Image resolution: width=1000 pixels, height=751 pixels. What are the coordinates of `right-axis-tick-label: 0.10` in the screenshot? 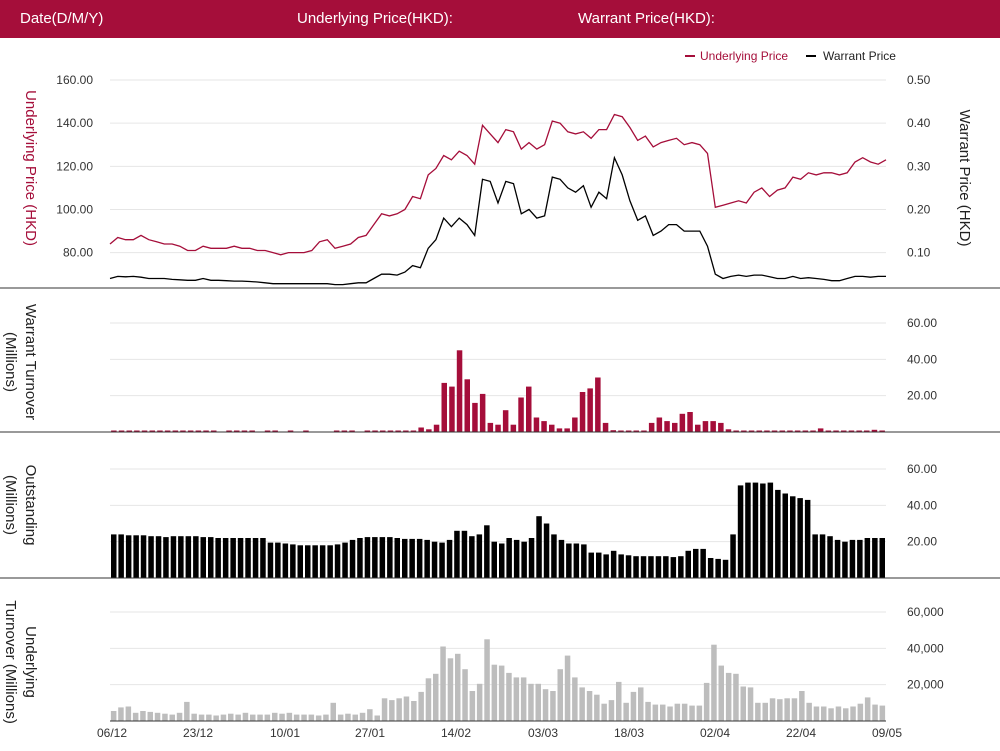 It's located at (919, 253).